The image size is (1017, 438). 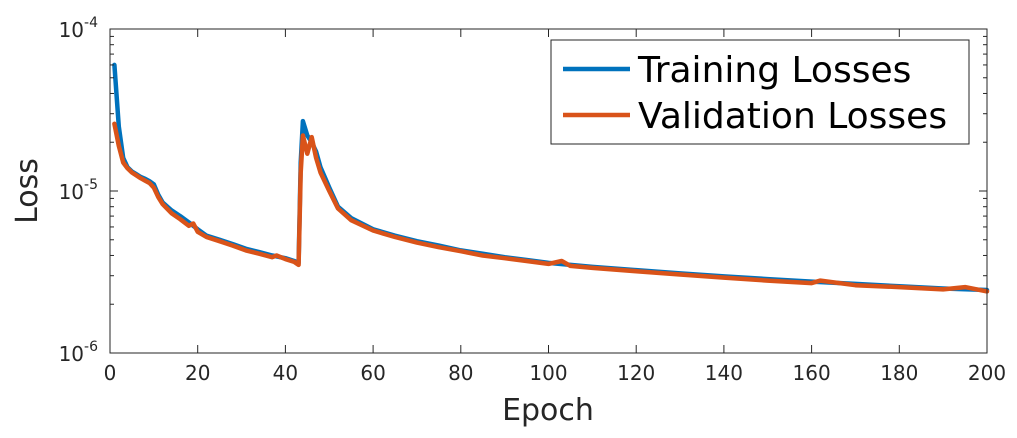 I want to click on y-tick-label: 10⁻⁴, so click(x=79, y=28).